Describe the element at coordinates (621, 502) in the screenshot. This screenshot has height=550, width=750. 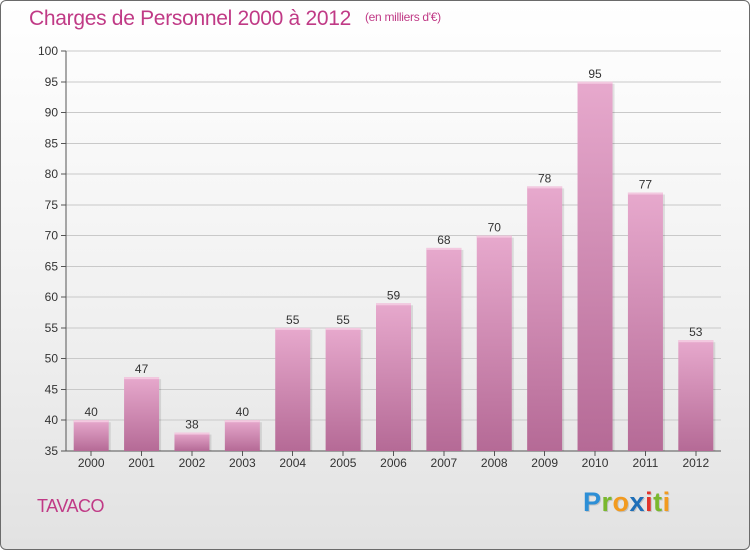
I see `logo-letter: o` at that location.